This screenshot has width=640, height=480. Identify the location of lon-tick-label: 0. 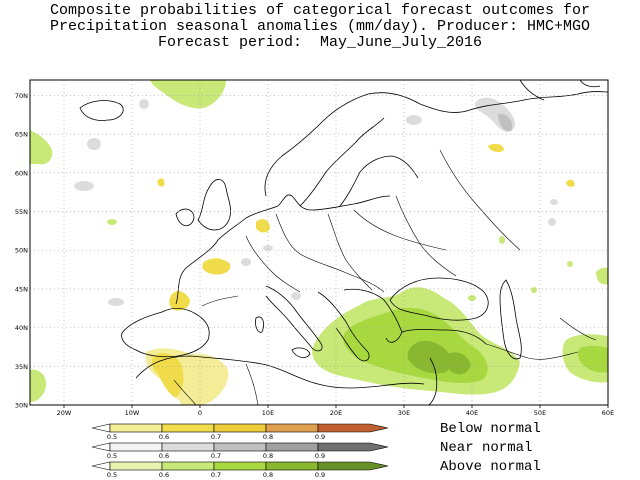
(200, 413).